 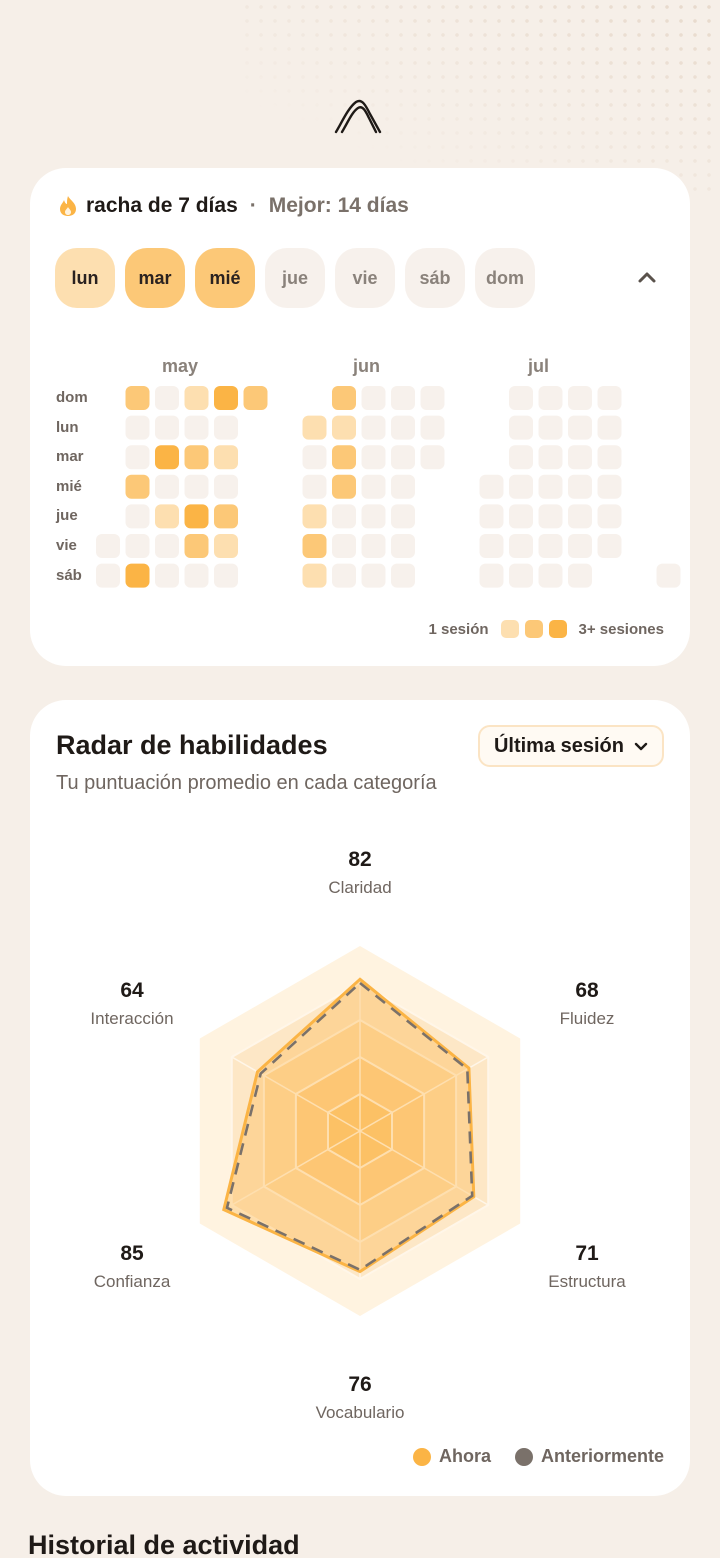 What do you see at coordinates (246, 783) in the screenshot?
I see `radar-subtitle: Tu puntuación promedio en cada categoría` at bounding box center [246, 783].